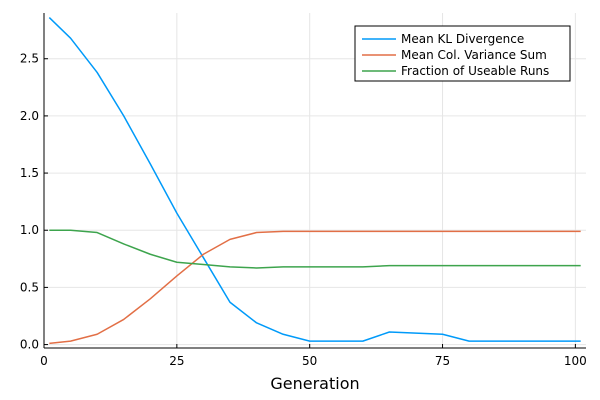  I want to click on legend-box, so click(462, 53).